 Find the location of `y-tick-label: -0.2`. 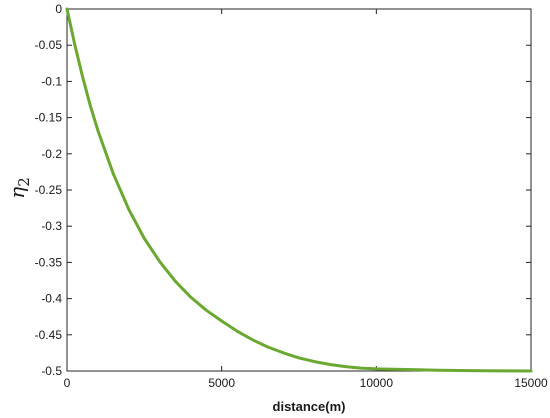

y-tick-label: -0.2 is located at coordinates (51, 154).